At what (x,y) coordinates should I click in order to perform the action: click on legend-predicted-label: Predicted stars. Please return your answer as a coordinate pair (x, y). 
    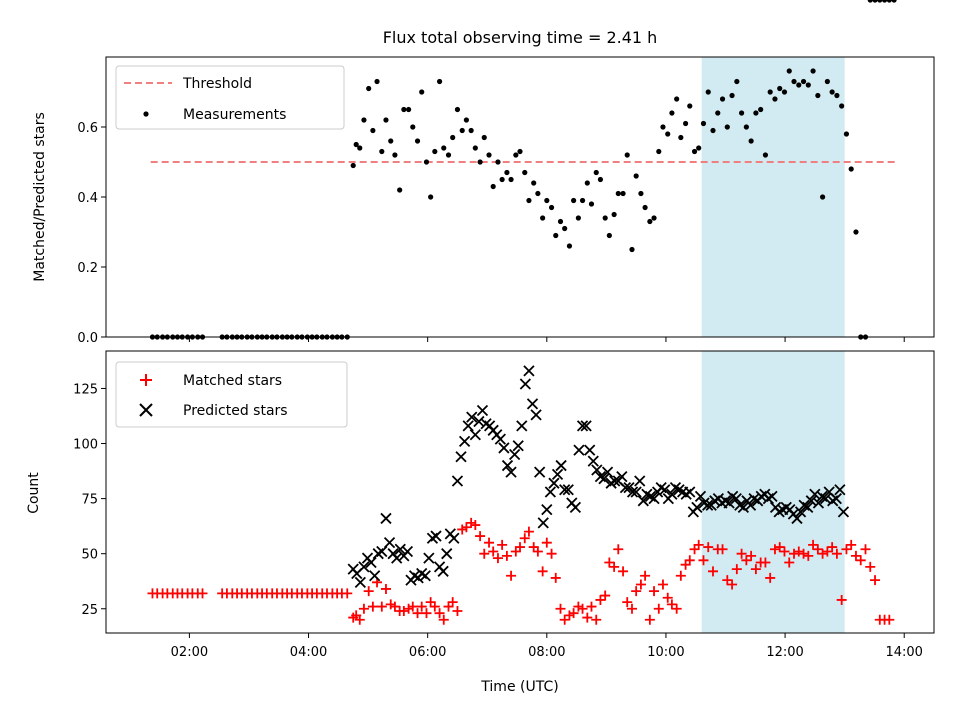
    Looking at the image, I should click on (235, 411).